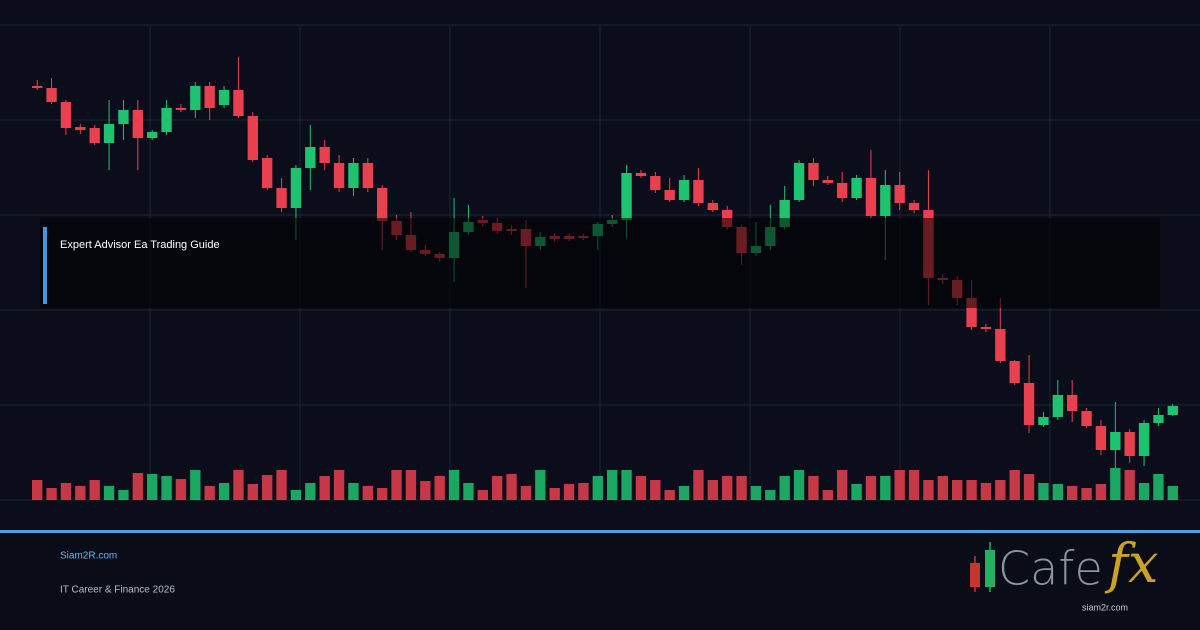  Describe the element at coordinates (1105, 607) in the screenshot. I see `logo-url: siam2r.com` at that location.